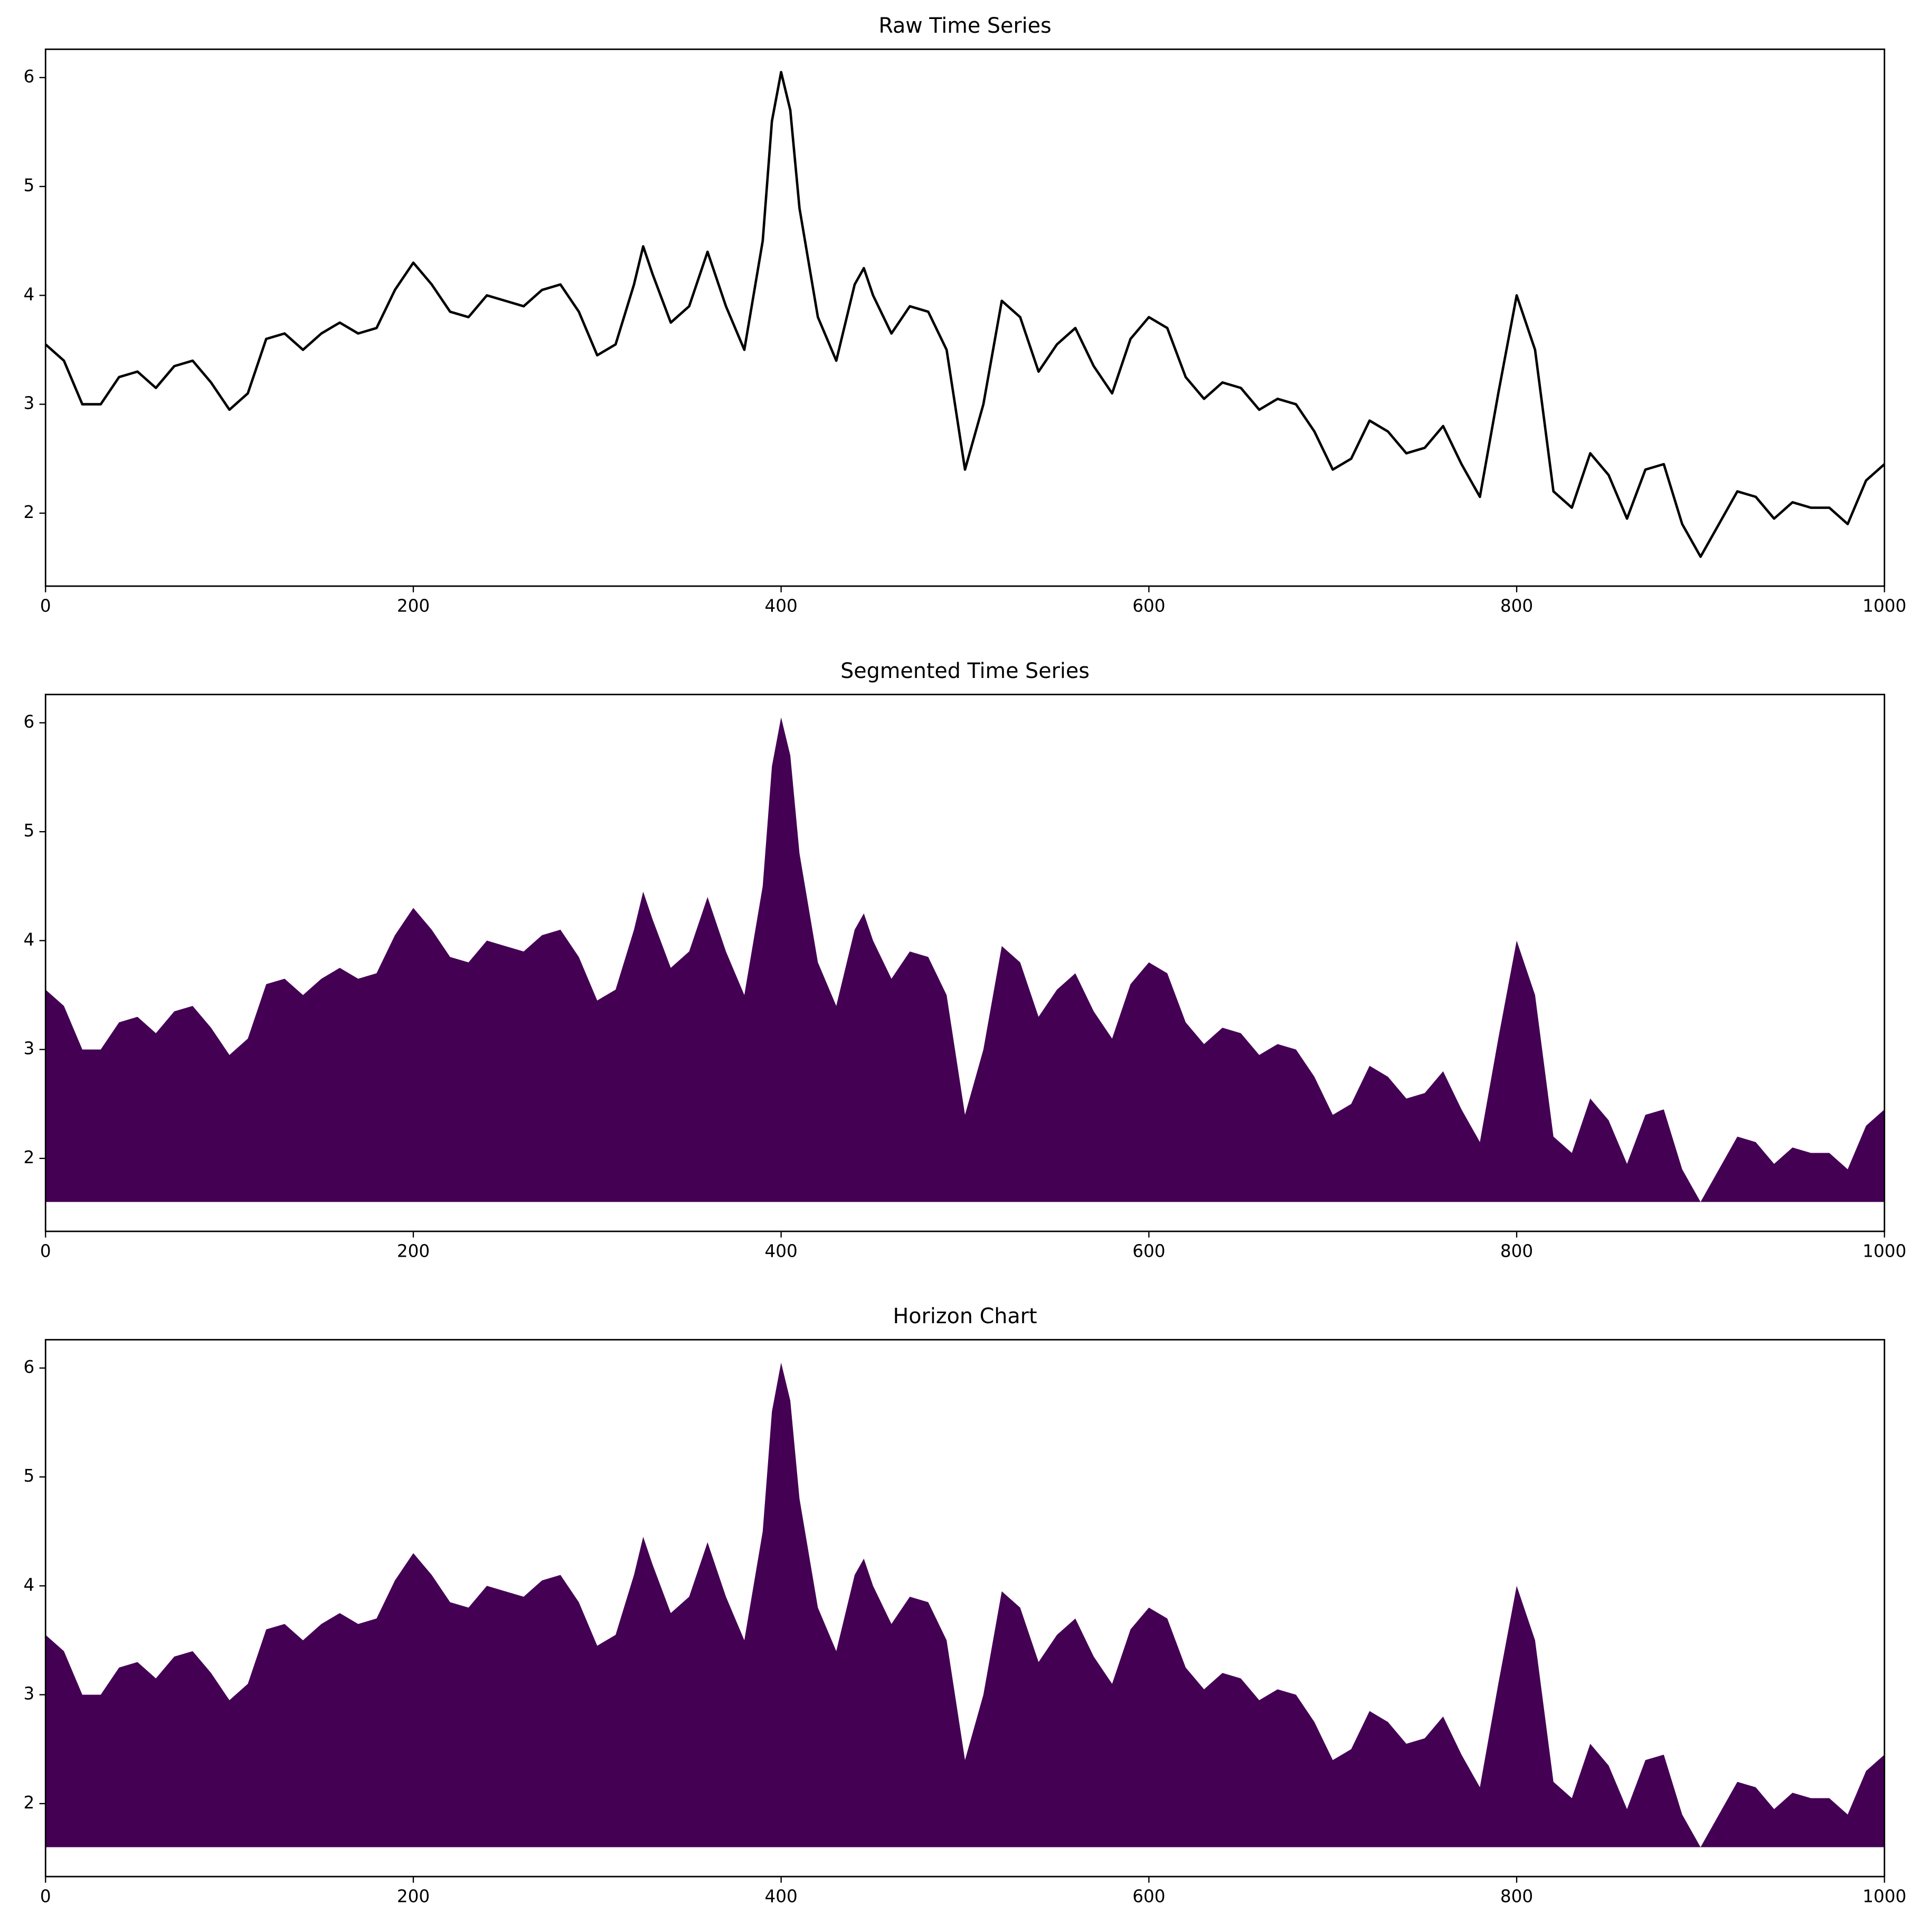 The width and height of the screenshot is (1930, 1932). I want to click on chart-title: Segmented Time Series, so click(965, 671).